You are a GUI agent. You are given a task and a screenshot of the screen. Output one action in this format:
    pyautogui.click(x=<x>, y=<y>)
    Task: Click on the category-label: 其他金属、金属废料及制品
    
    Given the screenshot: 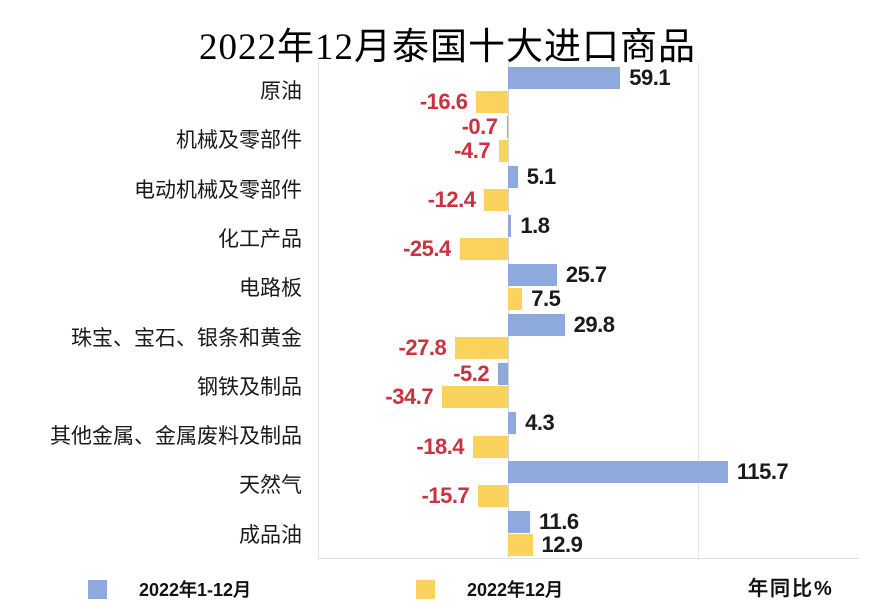 What is the action you would take?
    pyautogui.click(x=176, y=436)
    